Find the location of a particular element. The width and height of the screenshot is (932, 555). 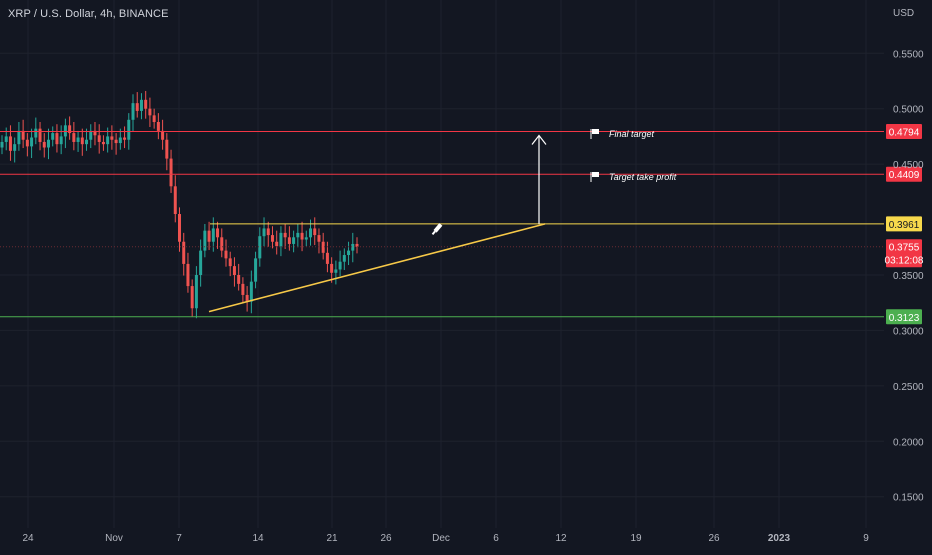

time-tick-label: Dec is located at coordinates (441, 538).